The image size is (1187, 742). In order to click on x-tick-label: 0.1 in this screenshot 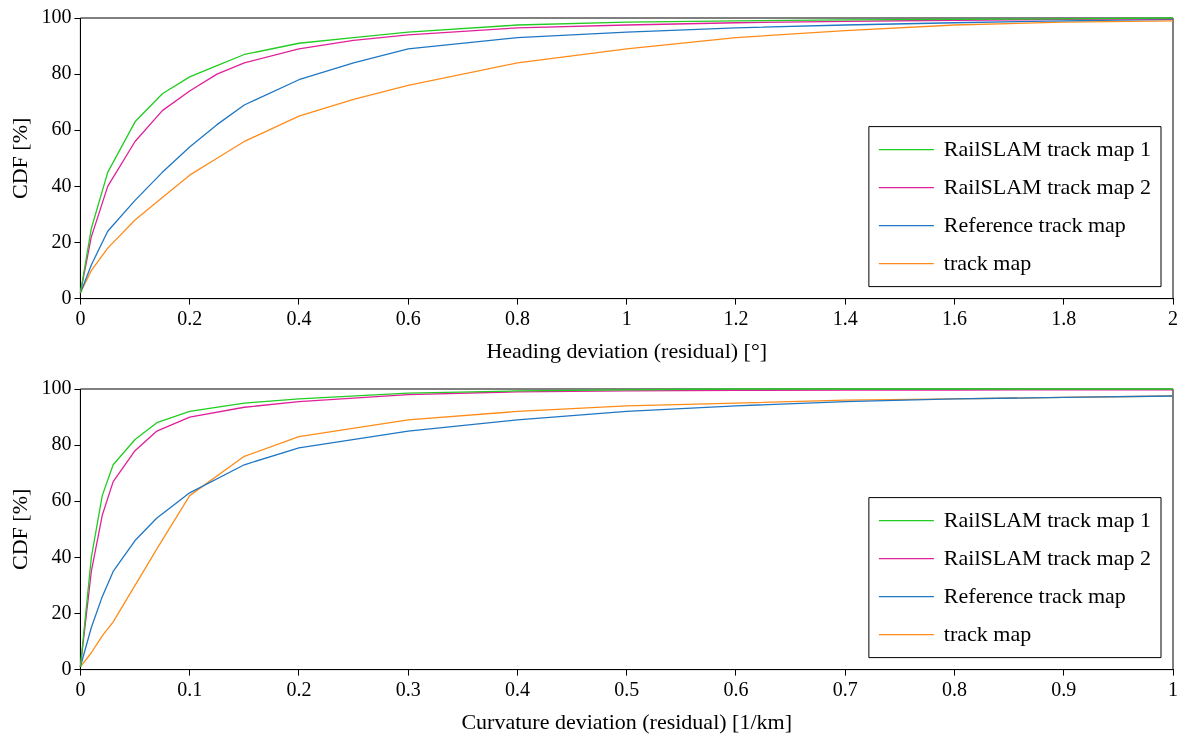, I will do `click(190, 688)`.